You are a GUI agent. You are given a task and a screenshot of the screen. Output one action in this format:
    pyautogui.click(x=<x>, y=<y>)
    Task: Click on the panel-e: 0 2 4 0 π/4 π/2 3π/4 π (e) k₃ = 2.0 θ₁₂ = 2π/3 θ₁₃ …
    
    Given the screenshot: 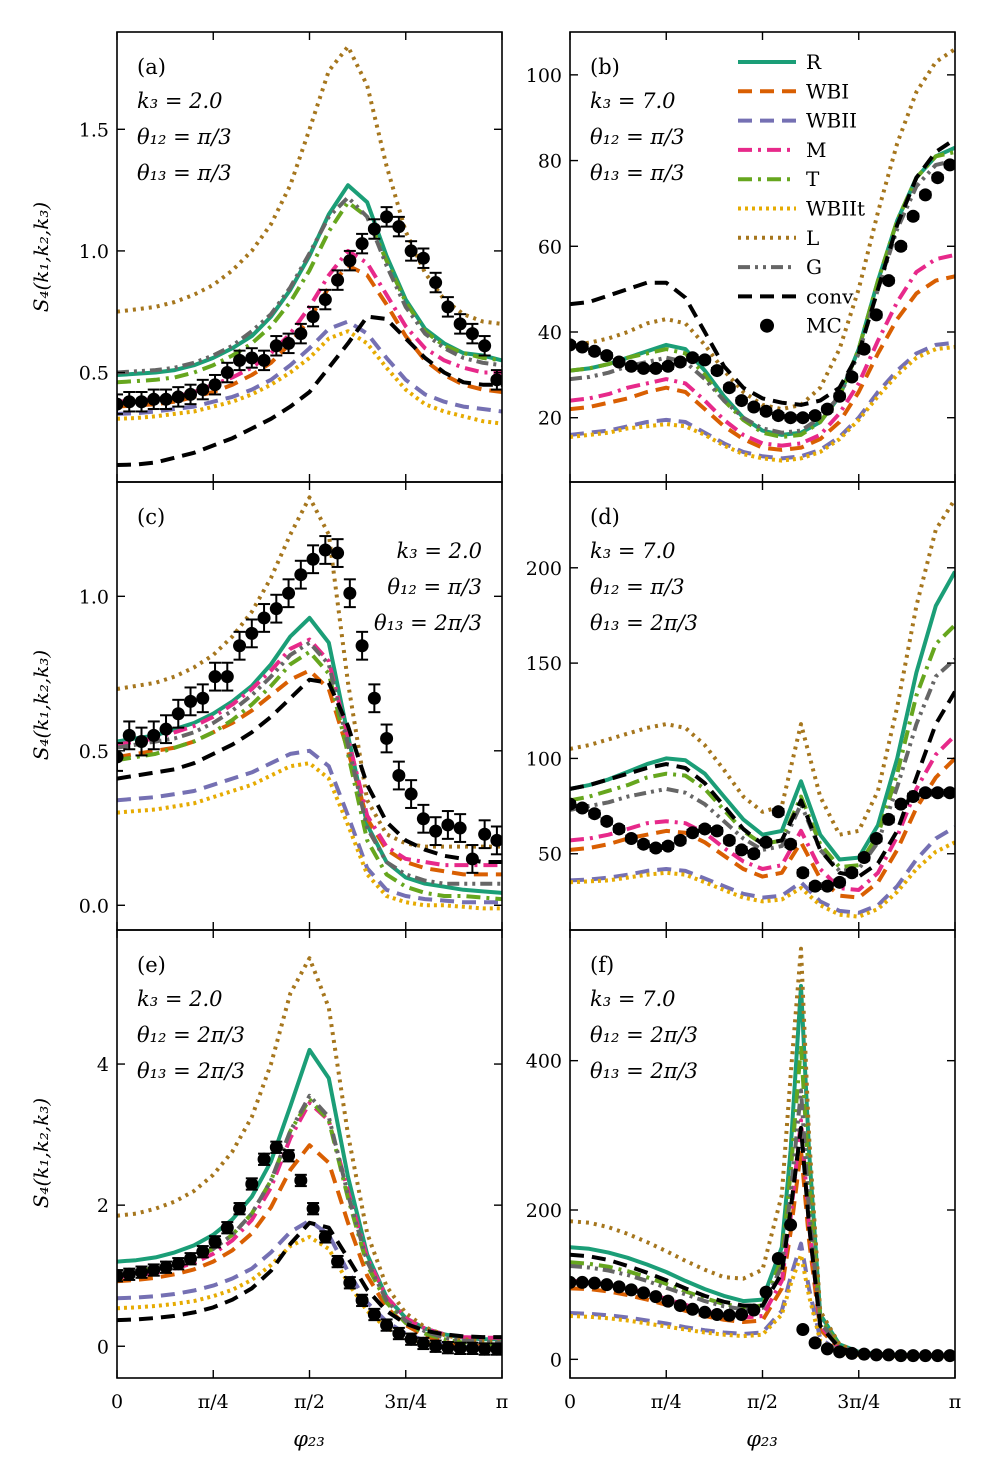 What is the action you would take?
    pyautogui.click(x=303, y=1171)
    